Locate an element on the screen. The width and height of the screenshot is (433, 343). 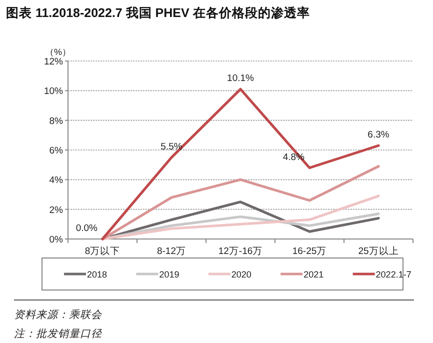
y-tick-label: 12% is located at coordinates (54, 62).